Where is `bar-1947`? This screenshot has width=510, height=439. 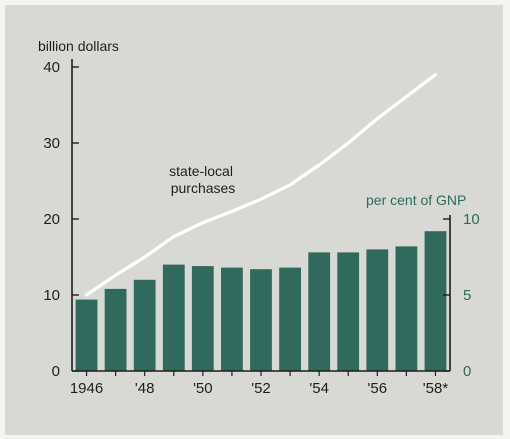 bar-1947 is located at coordinates (115, 329).